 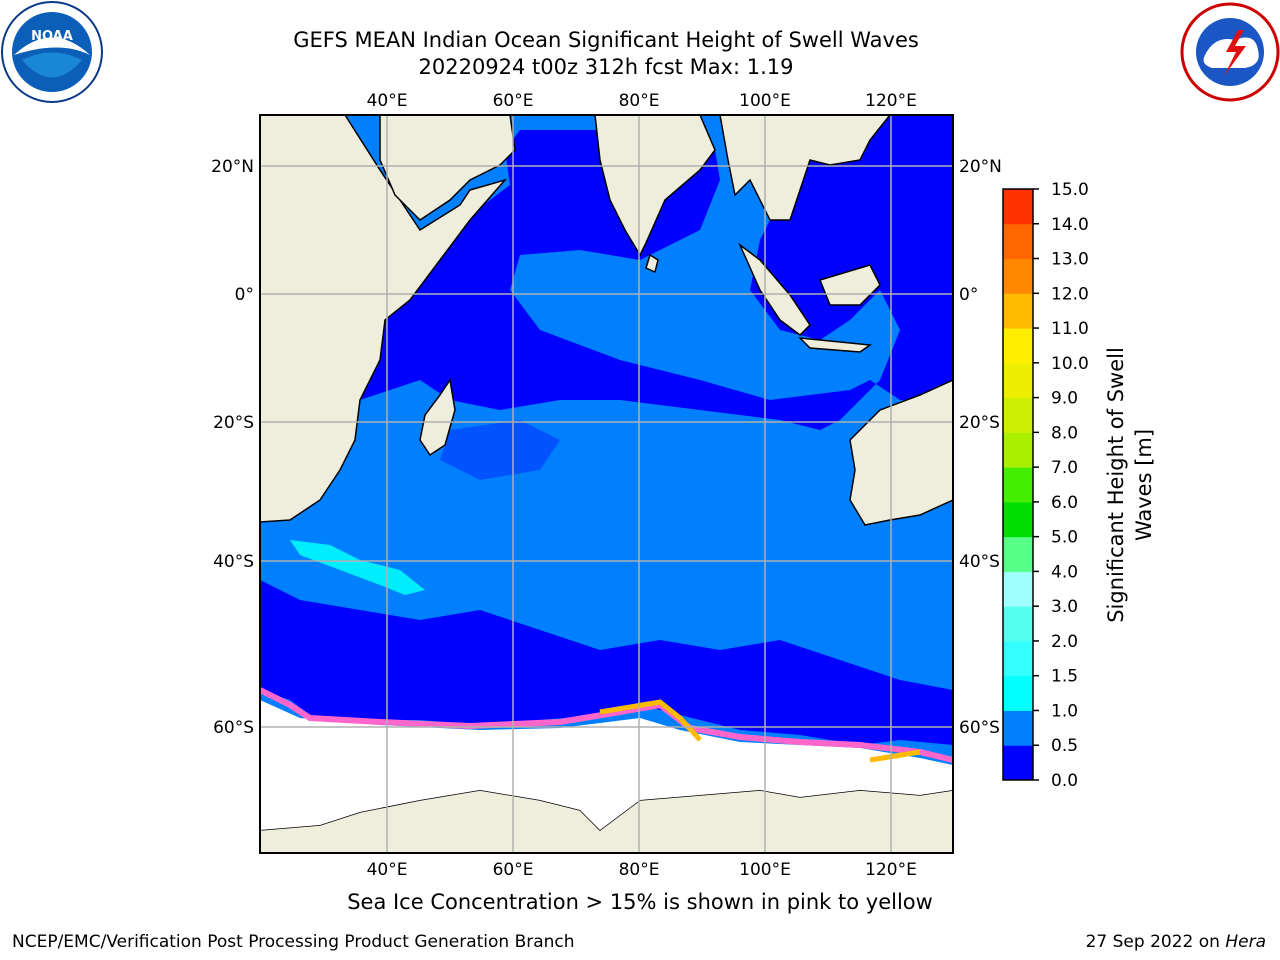 What do you see at coordinates (765, 101) in the screenshot?
I see `lon-label-top: 100°E` at bounding box center [765, 101].